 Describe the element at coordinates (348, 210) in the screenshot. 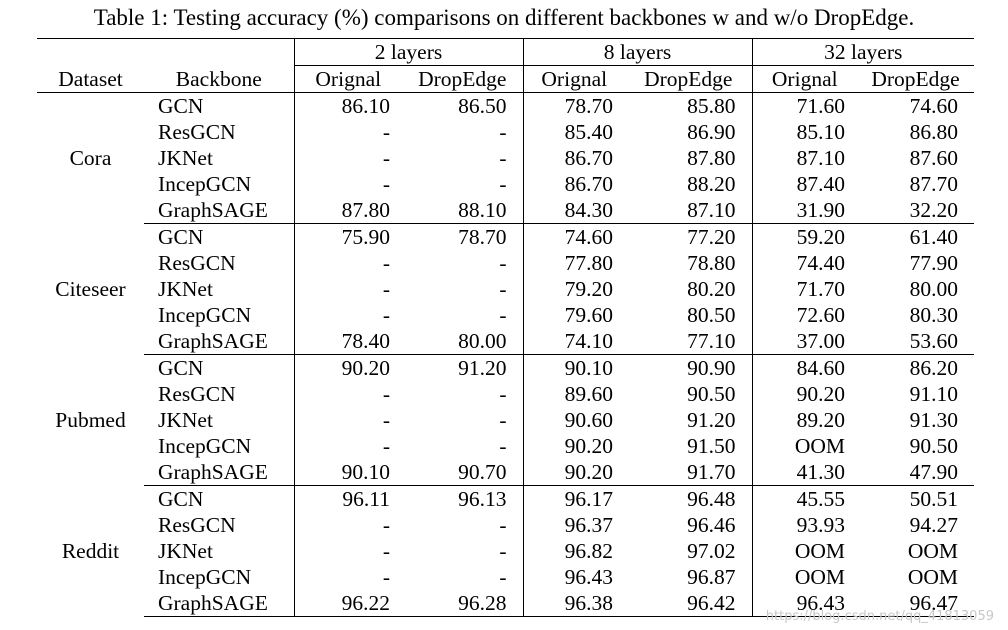

I see `cell-original: 87.80` at that location.